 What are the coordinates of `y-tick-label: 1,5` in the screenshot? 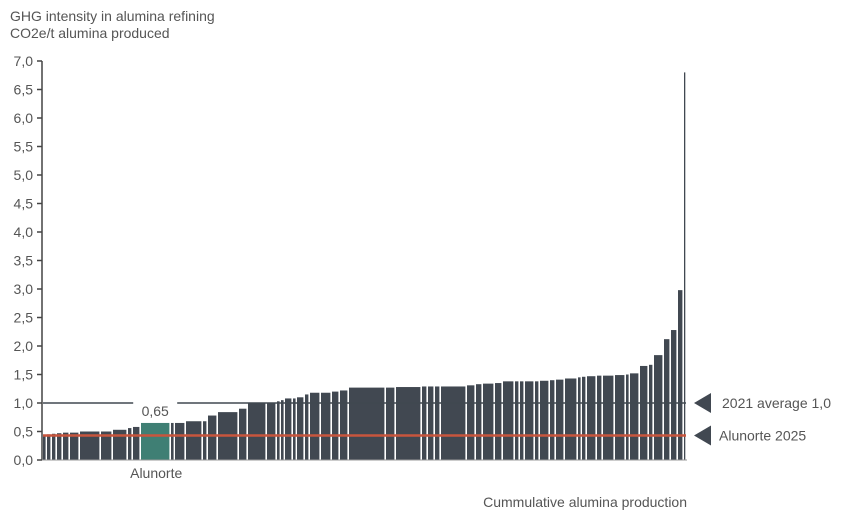 It's located at (24, 375).